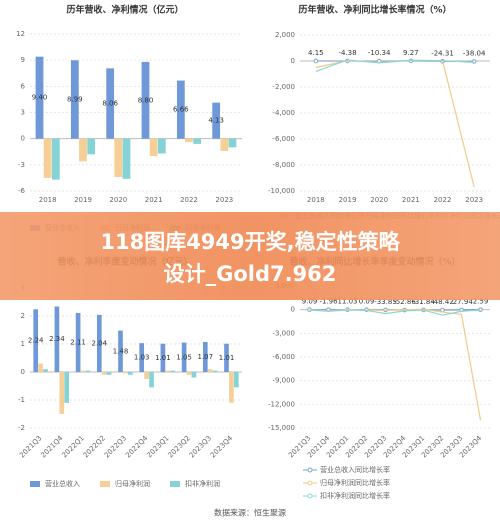 The width and height of the screenshot is (500, 524). I want to click on value-label: 1.05, so click(184, 357).